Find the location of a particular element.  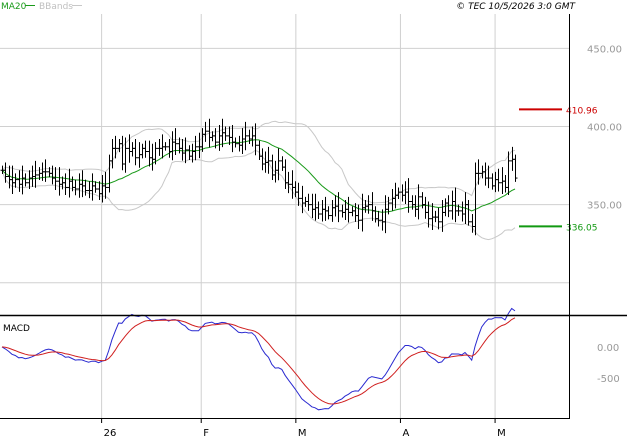

level-label: 410.96 is located at coordinates (582, 111).